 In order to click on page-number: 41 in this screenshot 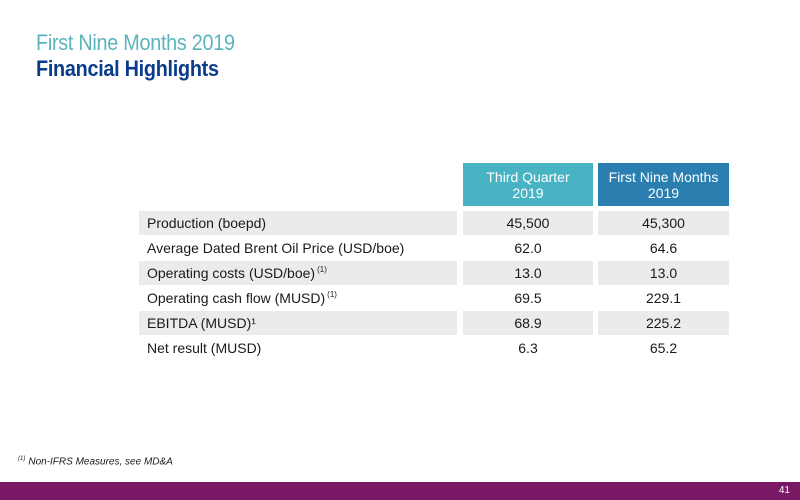, I will do `click(784, 490)`.